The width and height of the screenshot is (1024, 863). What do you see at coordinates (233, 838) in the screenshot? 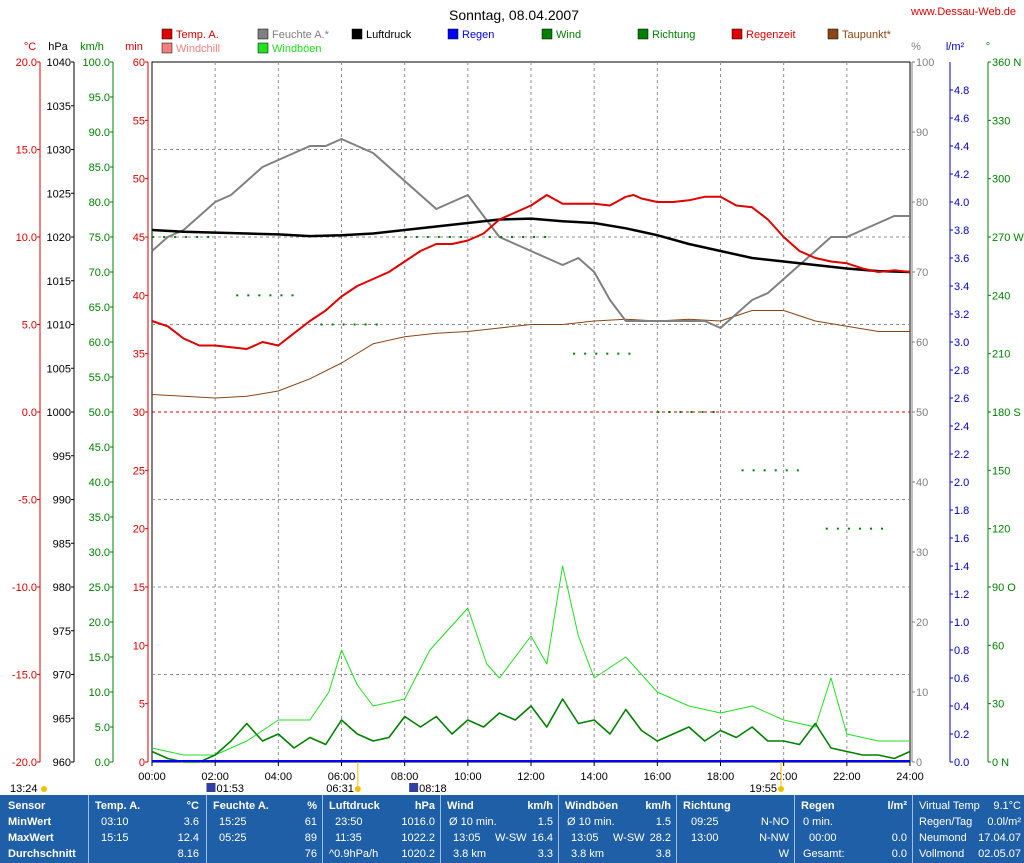
I see `hum-max-time: 05:25` at bounding box center [233, 838].